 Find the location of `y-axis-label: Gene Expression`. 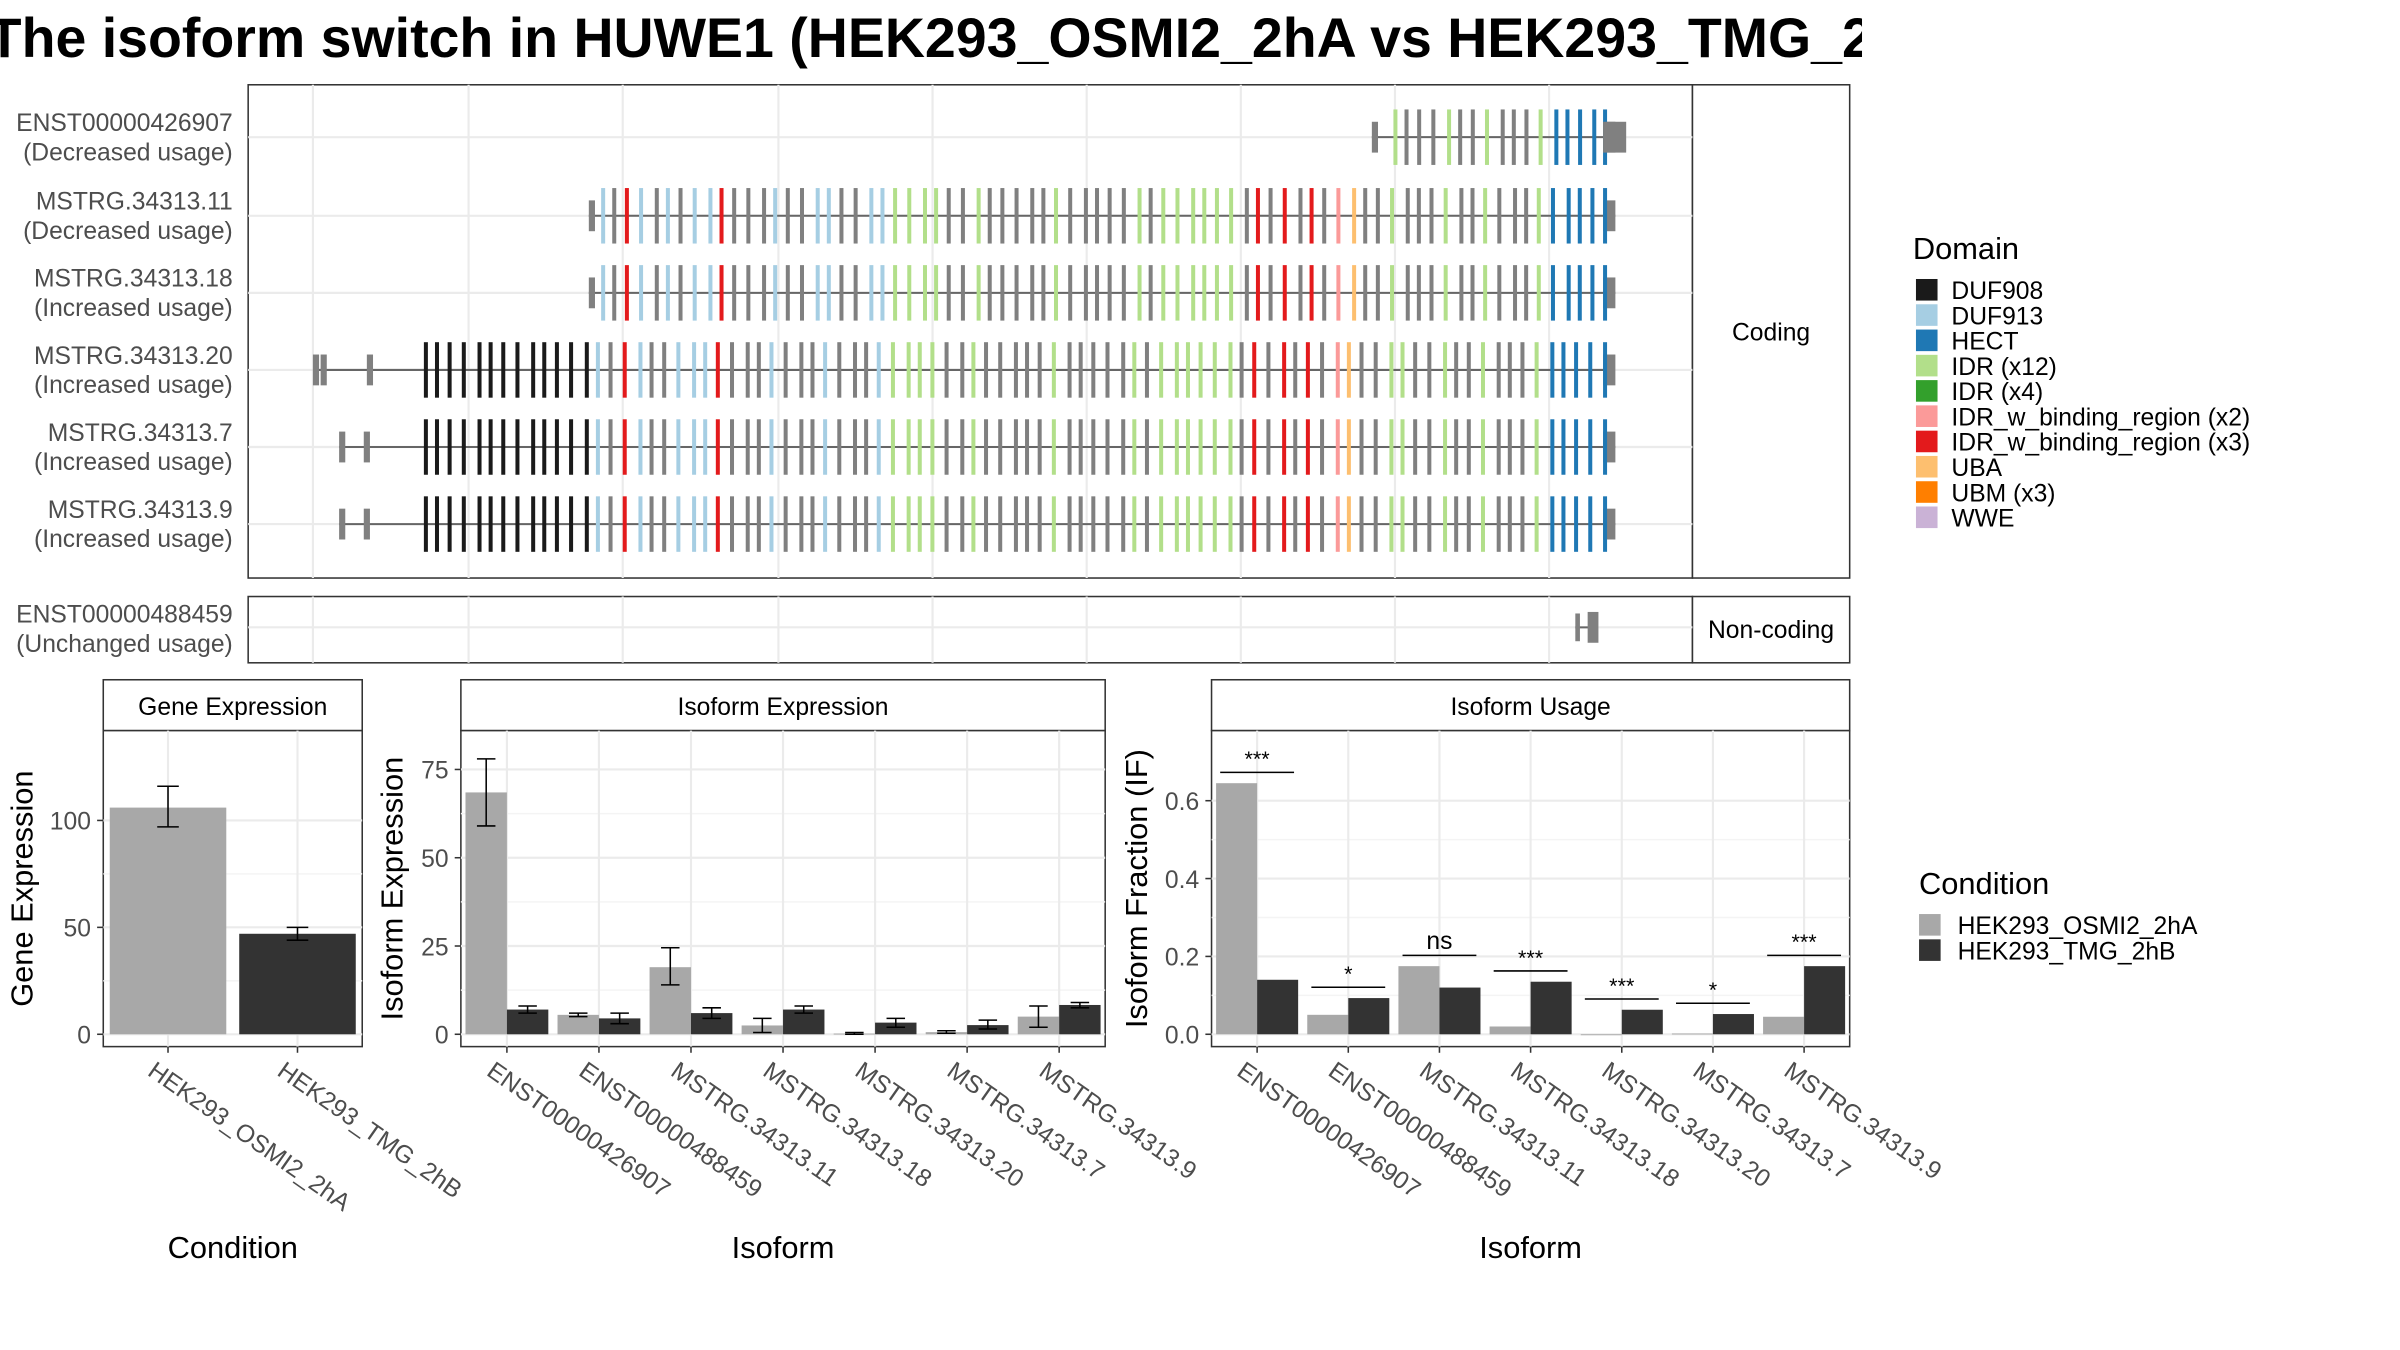

y-axis-label: Gene Expression is located at coordinates (21, 888).